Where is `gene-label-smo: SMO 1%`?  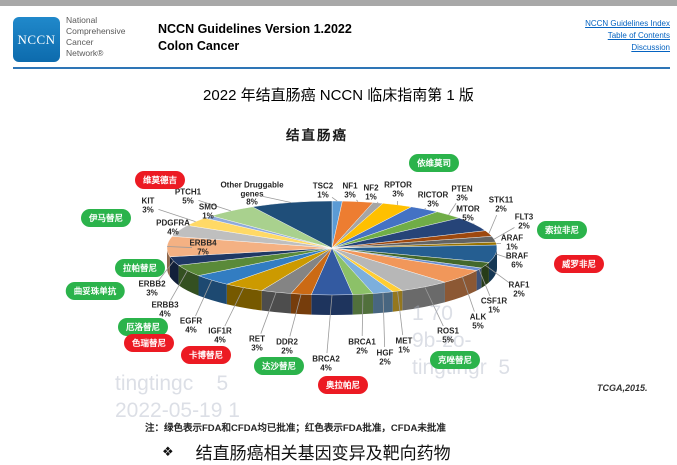
gene-label-smo: SMO 1% is located at coordinates (208, 211).